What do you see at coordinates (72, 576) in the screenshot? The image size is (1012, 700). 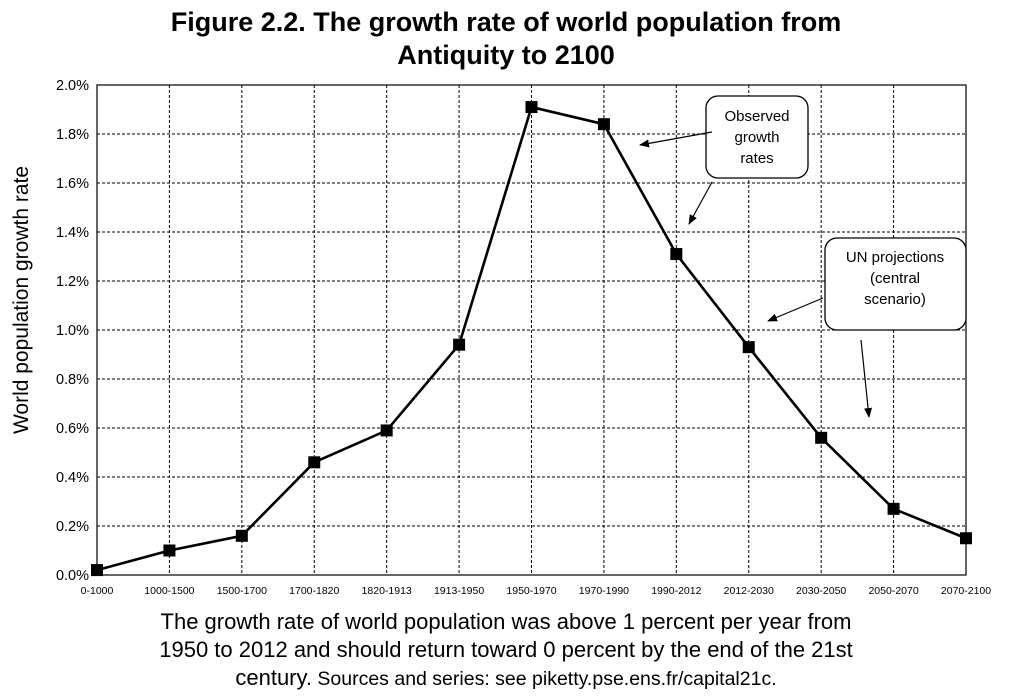 I see `y-tick-label: 0.0%` at bounding box center [72, 576].